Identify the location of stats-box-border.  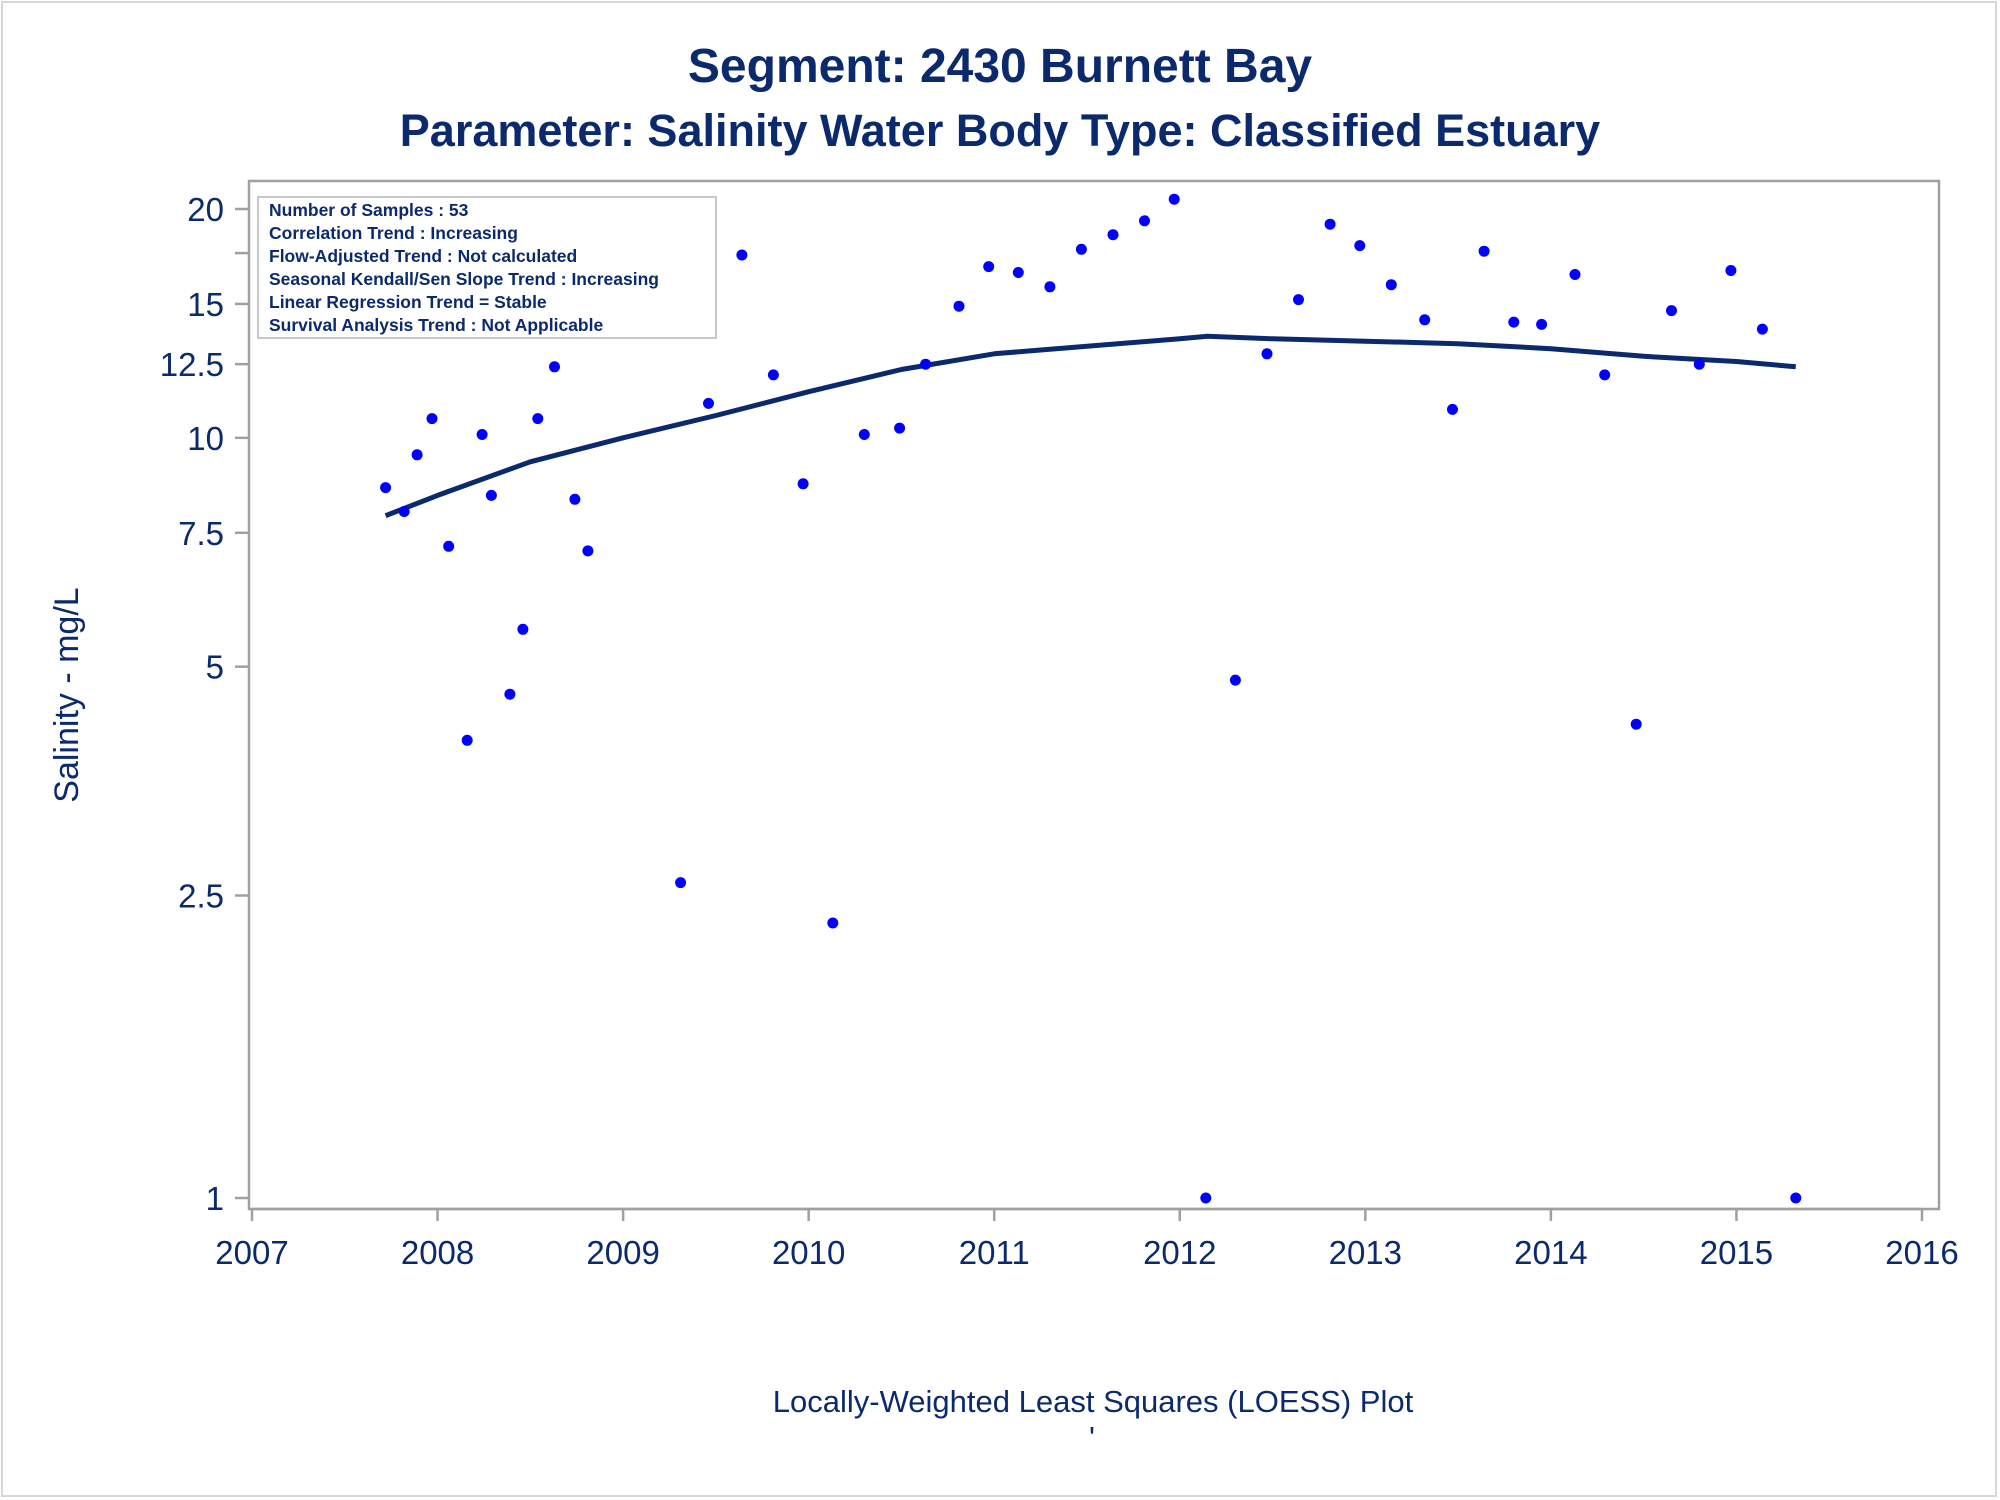
(487, 267).